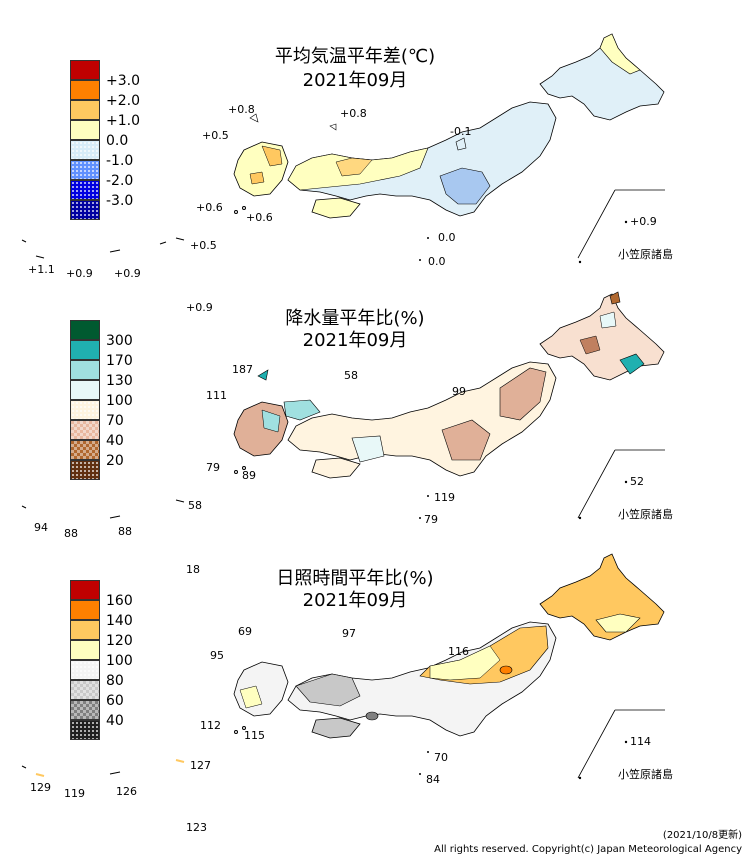 The height and width of the screenshot is (860, 750). What do you see at coordinates (119, 621) in the screenshot?
I see `legend-label: 140` at bounding box center [119, 621].